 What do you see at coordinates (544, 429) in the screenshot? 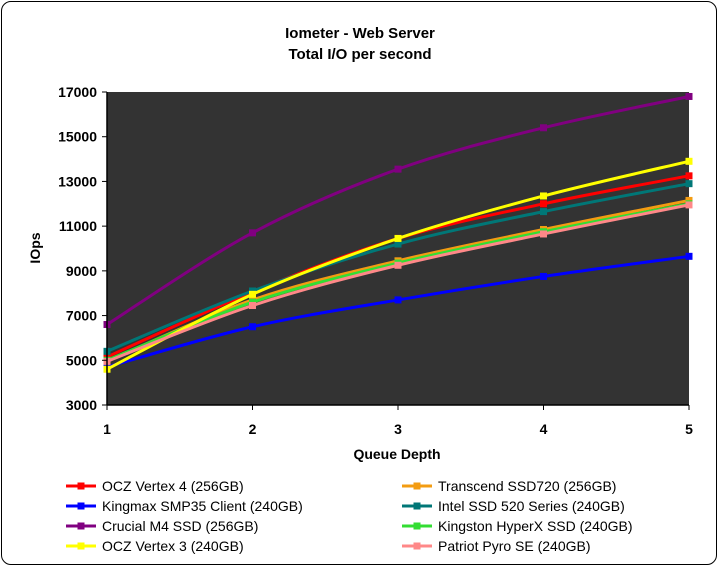
I see `x-tick-label: 4` at bounding box center [544, 429].